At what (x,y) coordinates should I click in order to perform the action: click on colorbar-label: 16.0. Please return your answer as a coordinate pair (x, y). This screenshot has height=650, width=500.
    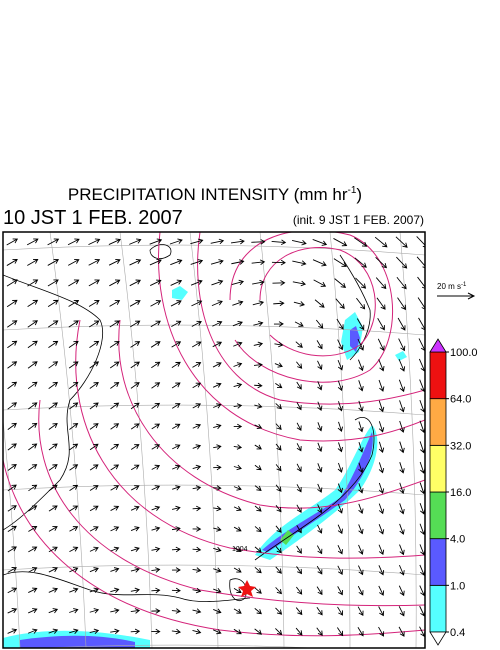
    Looking at the image, I should click on (460, 493).